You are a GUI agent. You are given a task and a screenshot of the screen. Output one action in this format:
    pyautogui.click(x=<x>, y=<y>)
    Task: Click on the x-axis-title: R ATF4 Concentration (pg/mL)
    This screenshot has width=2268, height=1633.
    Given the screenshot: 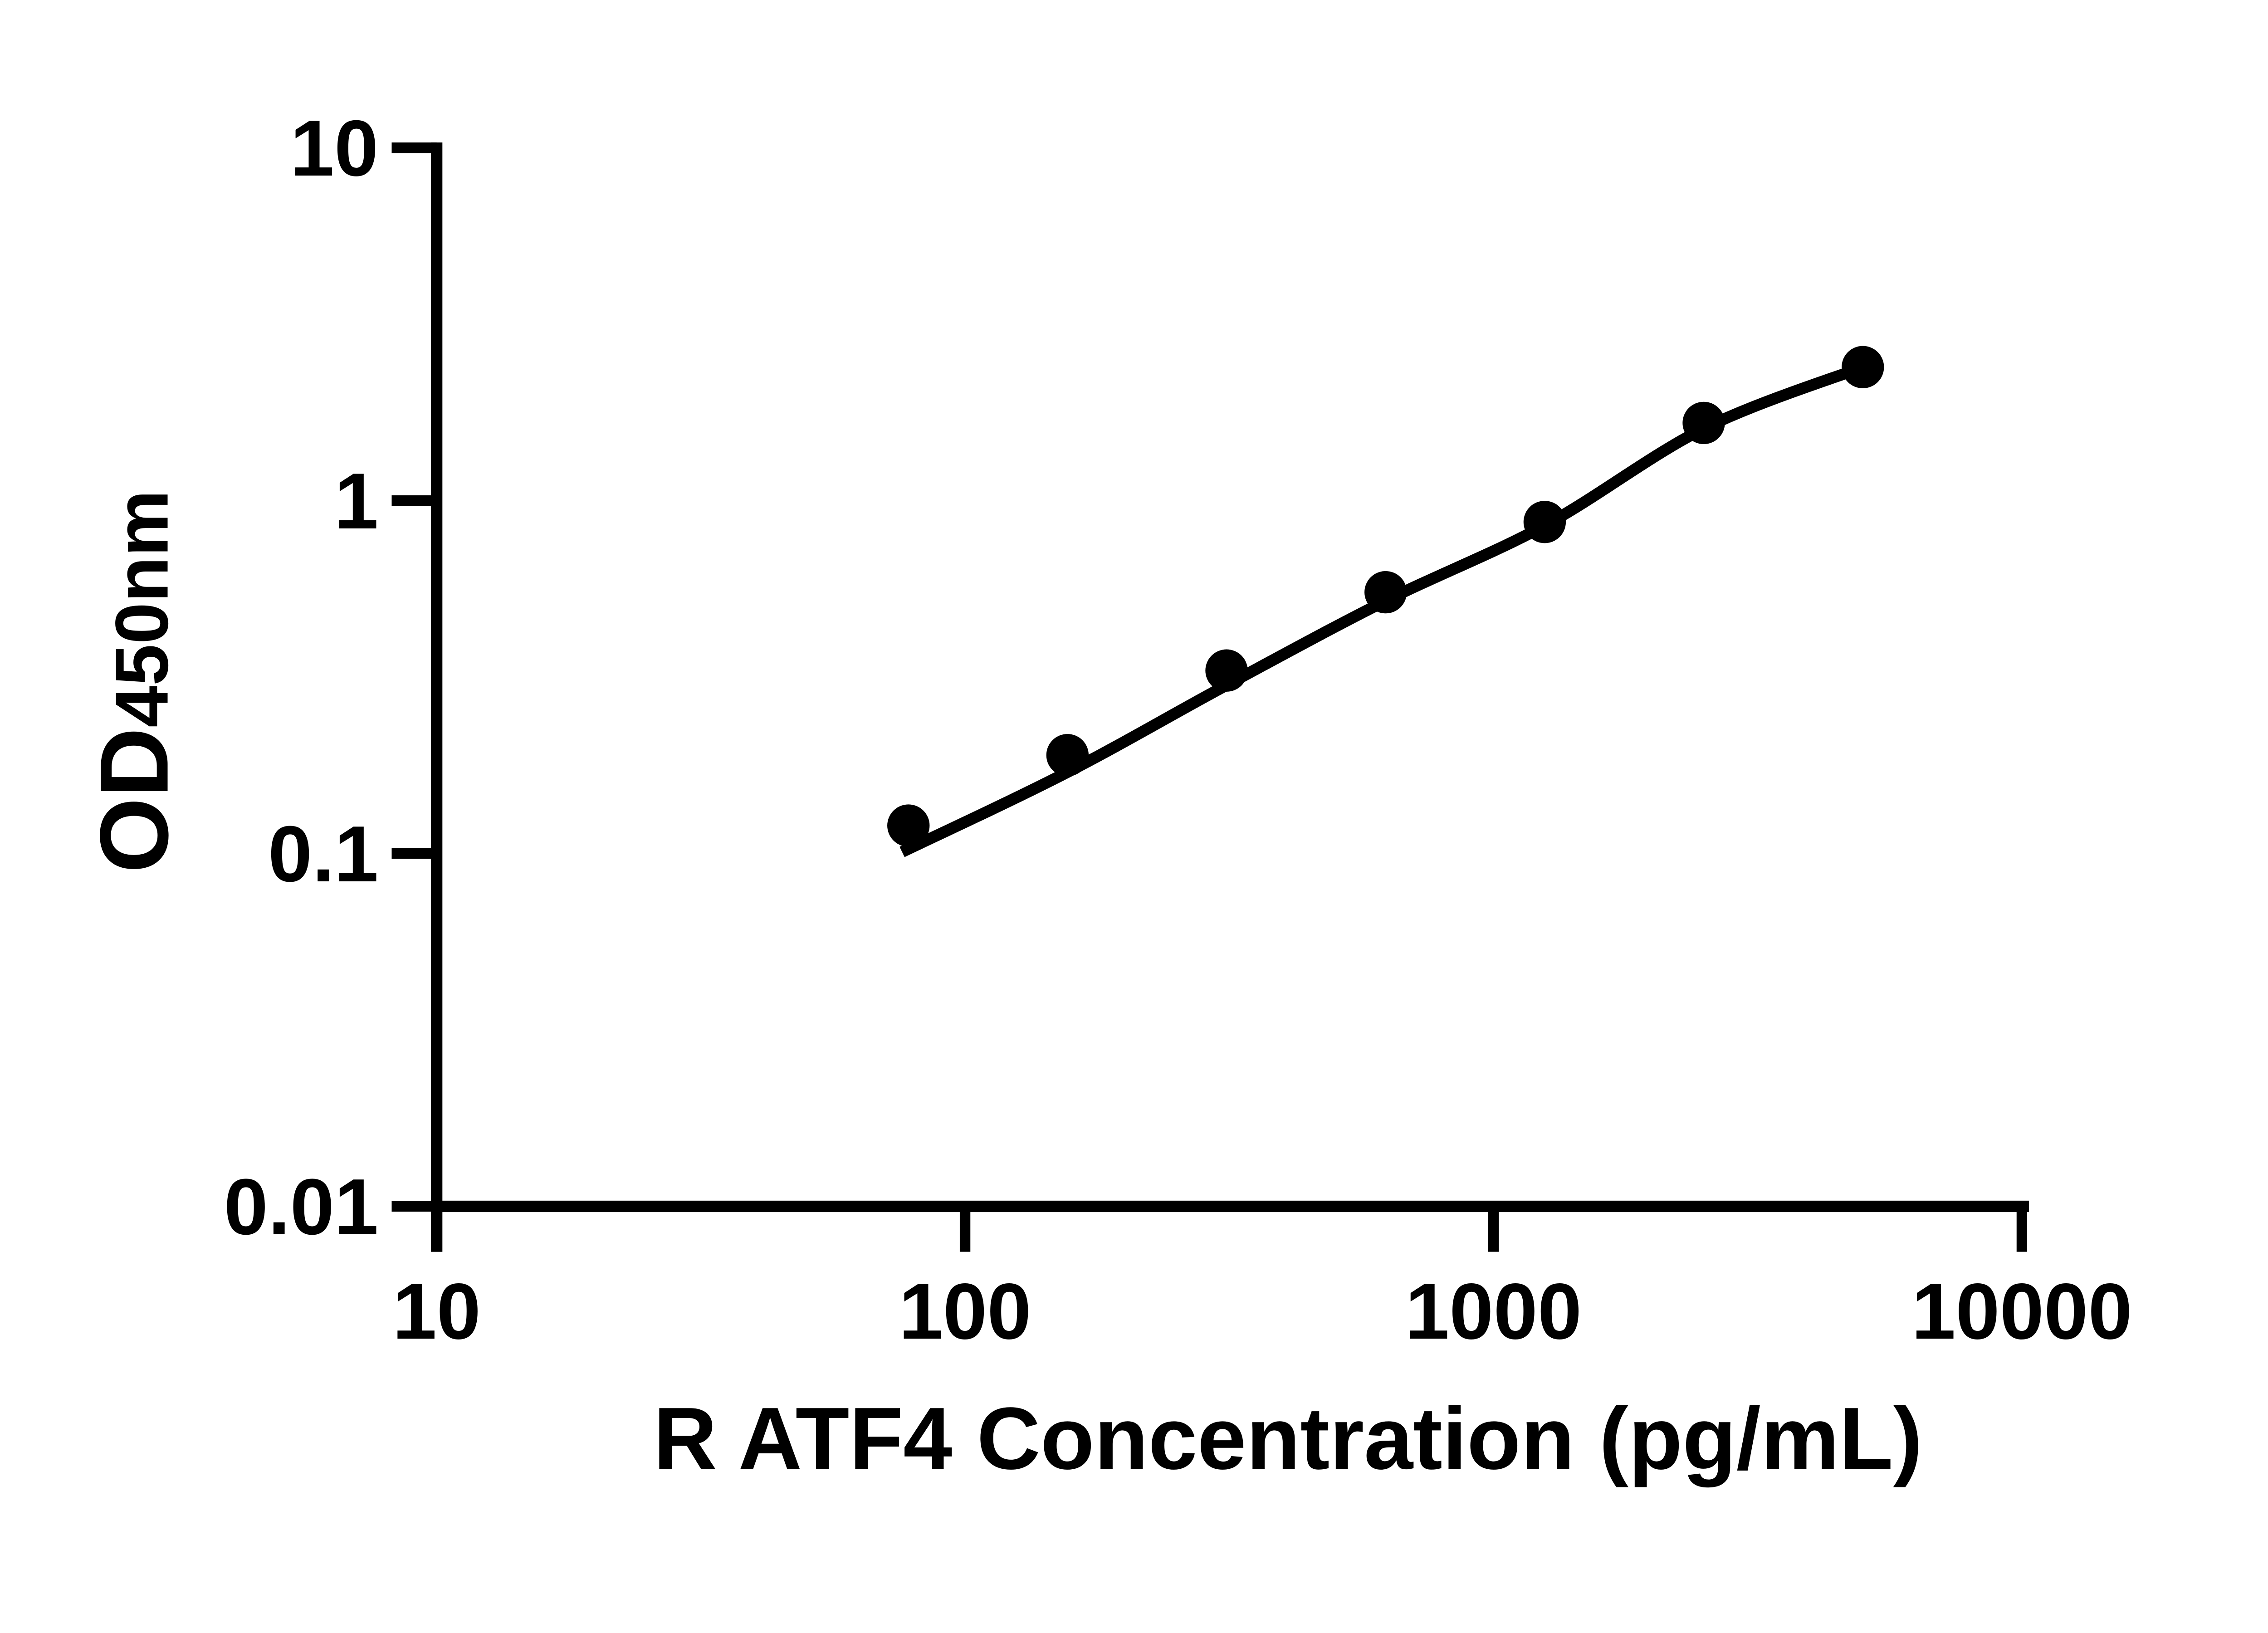 What is the action you would take?
    pyautogui.click(x=1288, y=1438)
    